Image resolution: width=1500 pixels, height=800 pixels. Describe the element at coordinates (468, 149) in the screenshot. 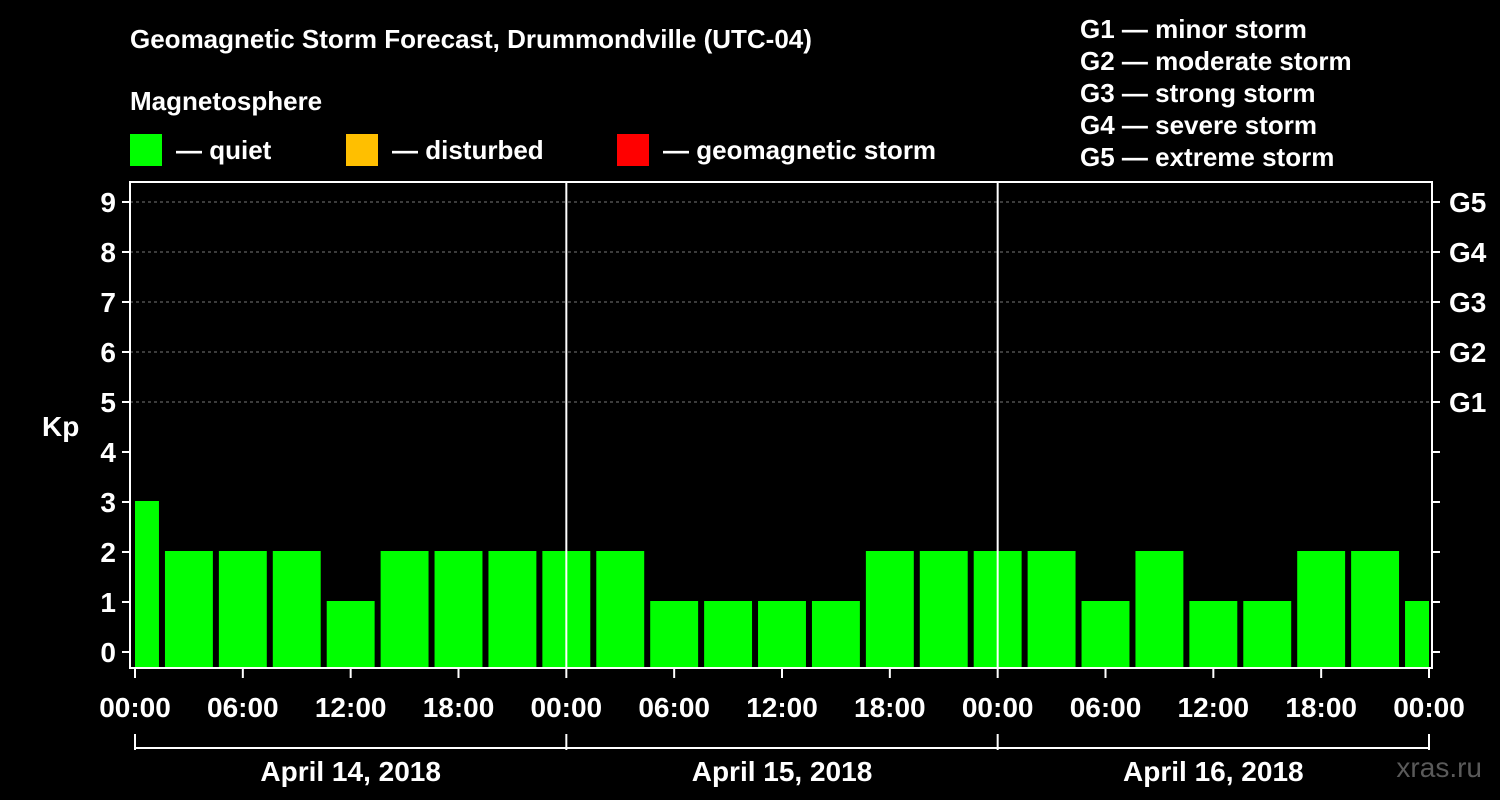

I see `legend-label-disturbed: — disturbed` at that location.